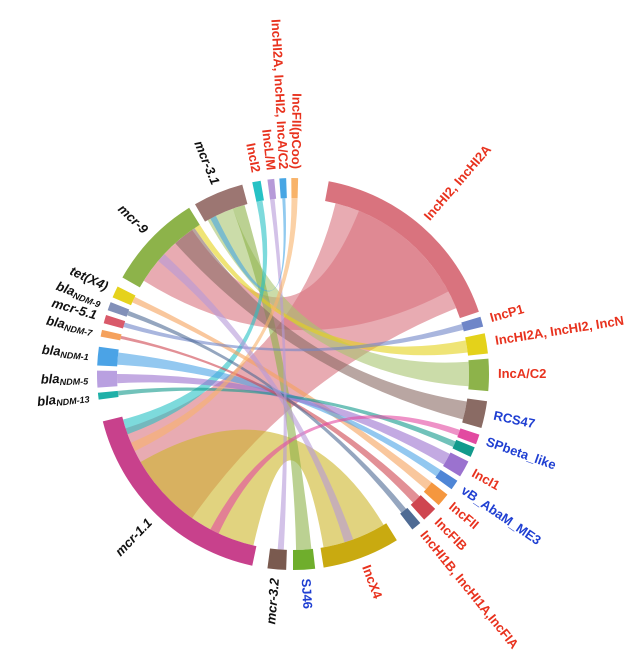 The height and width of the screenshot is (659, 627). I want to click on label-text-incHI2_incHI2A: IncHI2, IncHI2A, so click(458, 183).